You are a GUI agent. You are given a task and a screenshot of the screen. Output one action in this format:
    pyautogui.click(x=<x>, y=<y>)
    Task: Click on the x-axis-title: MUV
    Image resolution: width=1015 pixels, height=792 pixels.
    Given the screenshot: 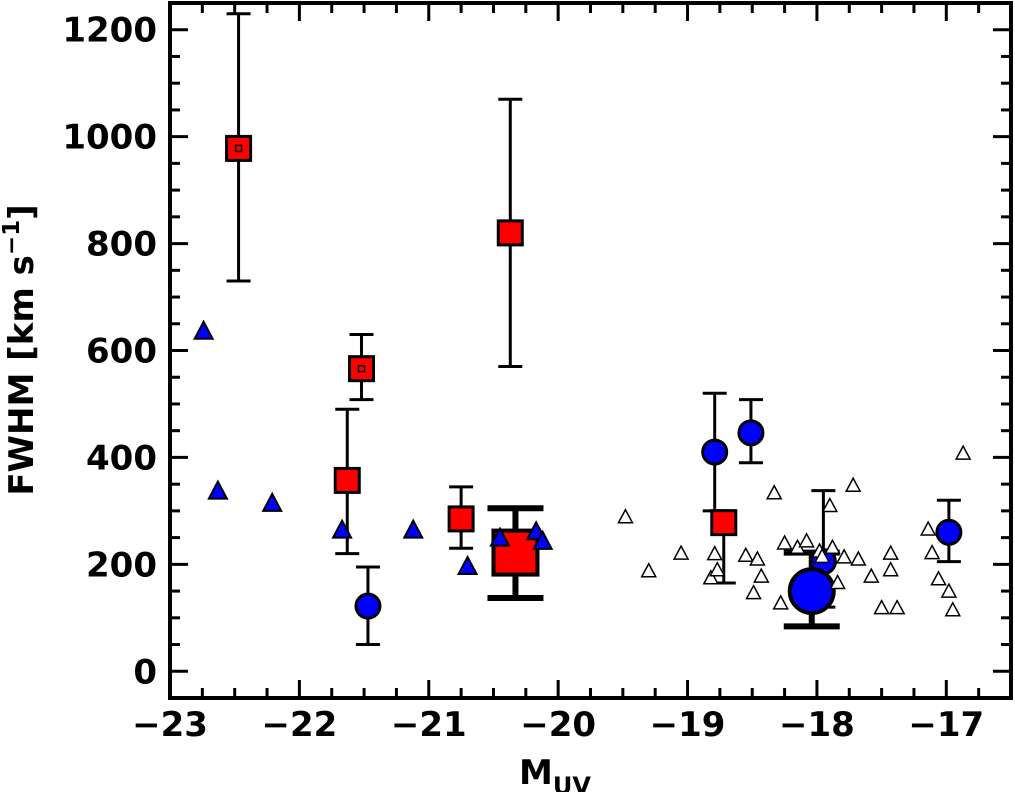 What is the action you would take?
    pyautogui.click(x=555, y=772)
    